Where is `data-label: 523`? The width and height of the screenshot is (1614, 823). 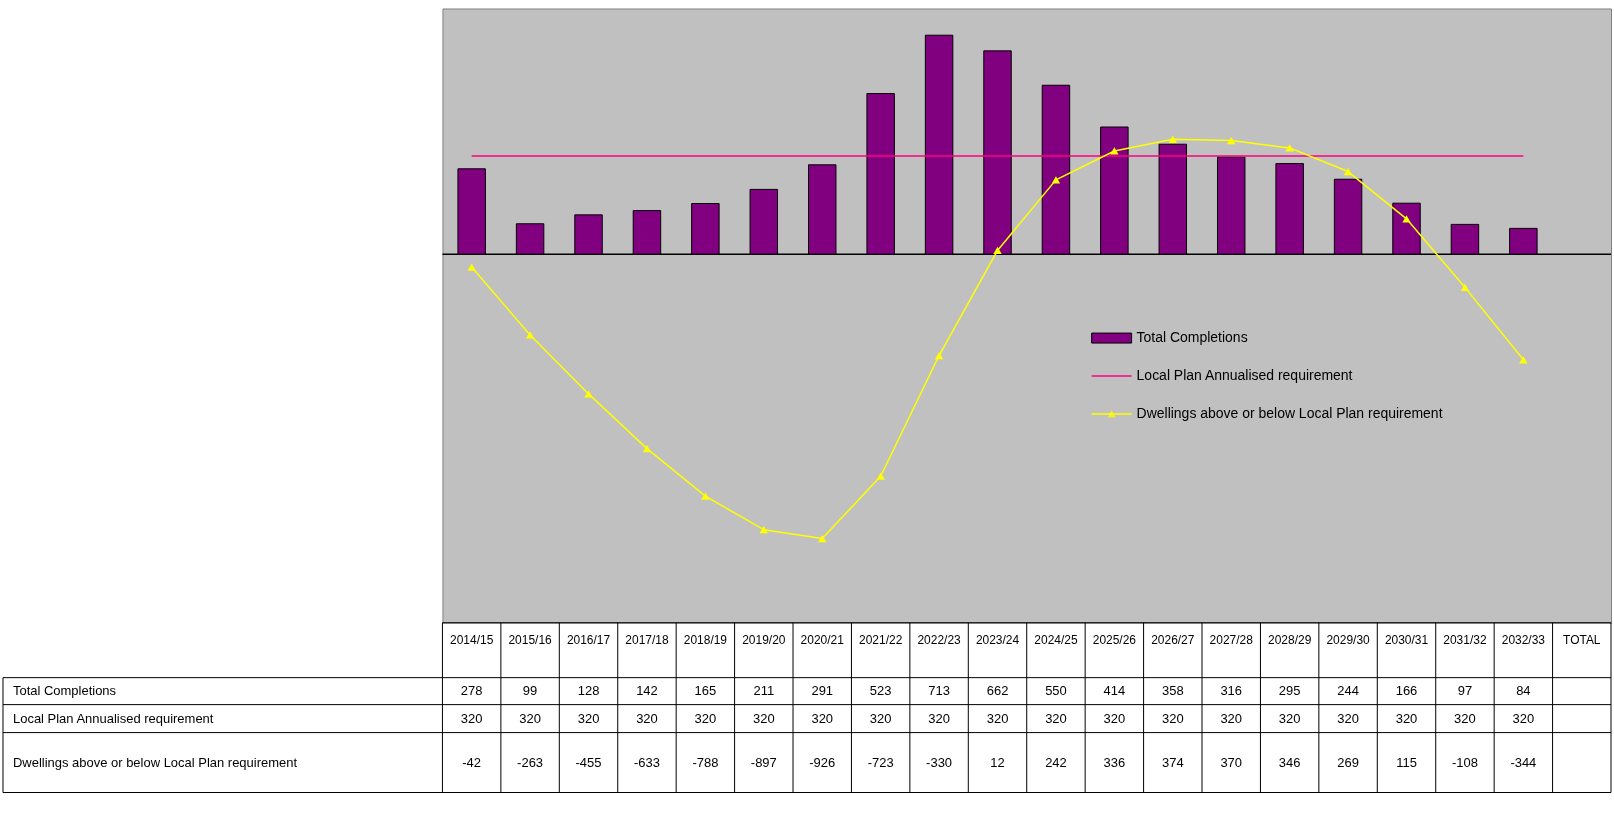 data-label: 523 is located at coordinates (880, 691).